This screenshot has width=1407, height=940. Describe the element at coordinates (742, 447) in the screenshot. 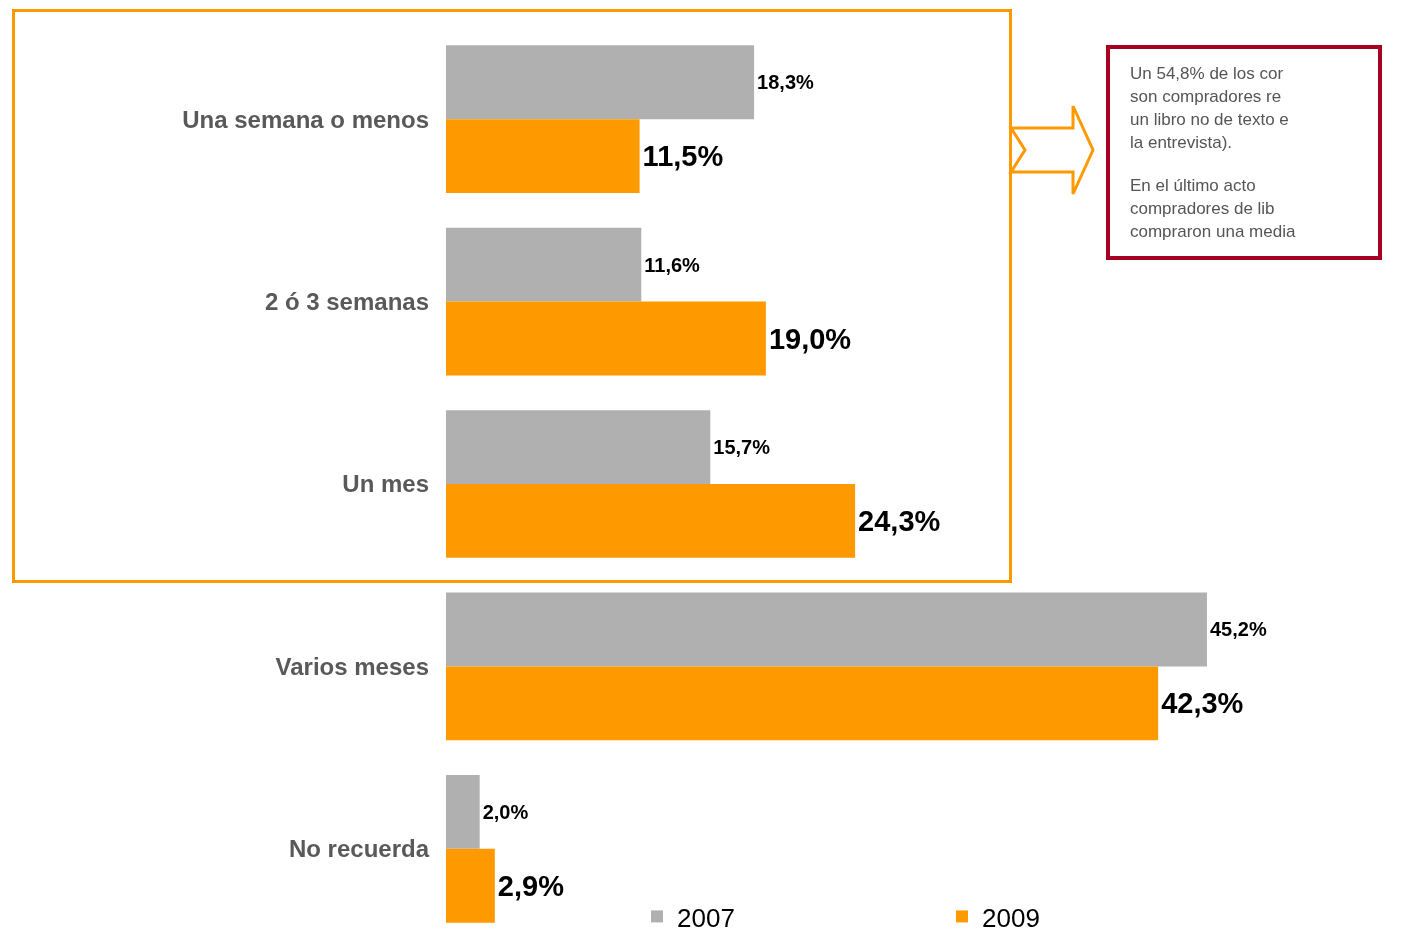

I see `data-label: 15,7%` at that location.